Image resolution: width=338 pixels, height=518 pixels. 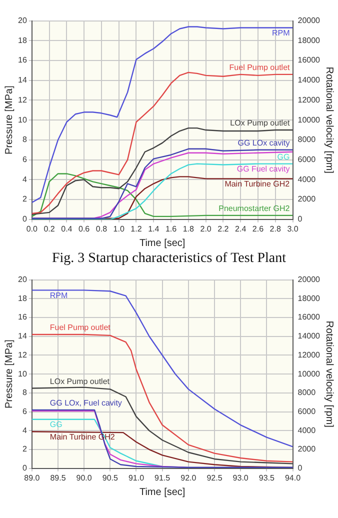 I want to click on x-tick-label: 2.8, so click(x=276, y=229).